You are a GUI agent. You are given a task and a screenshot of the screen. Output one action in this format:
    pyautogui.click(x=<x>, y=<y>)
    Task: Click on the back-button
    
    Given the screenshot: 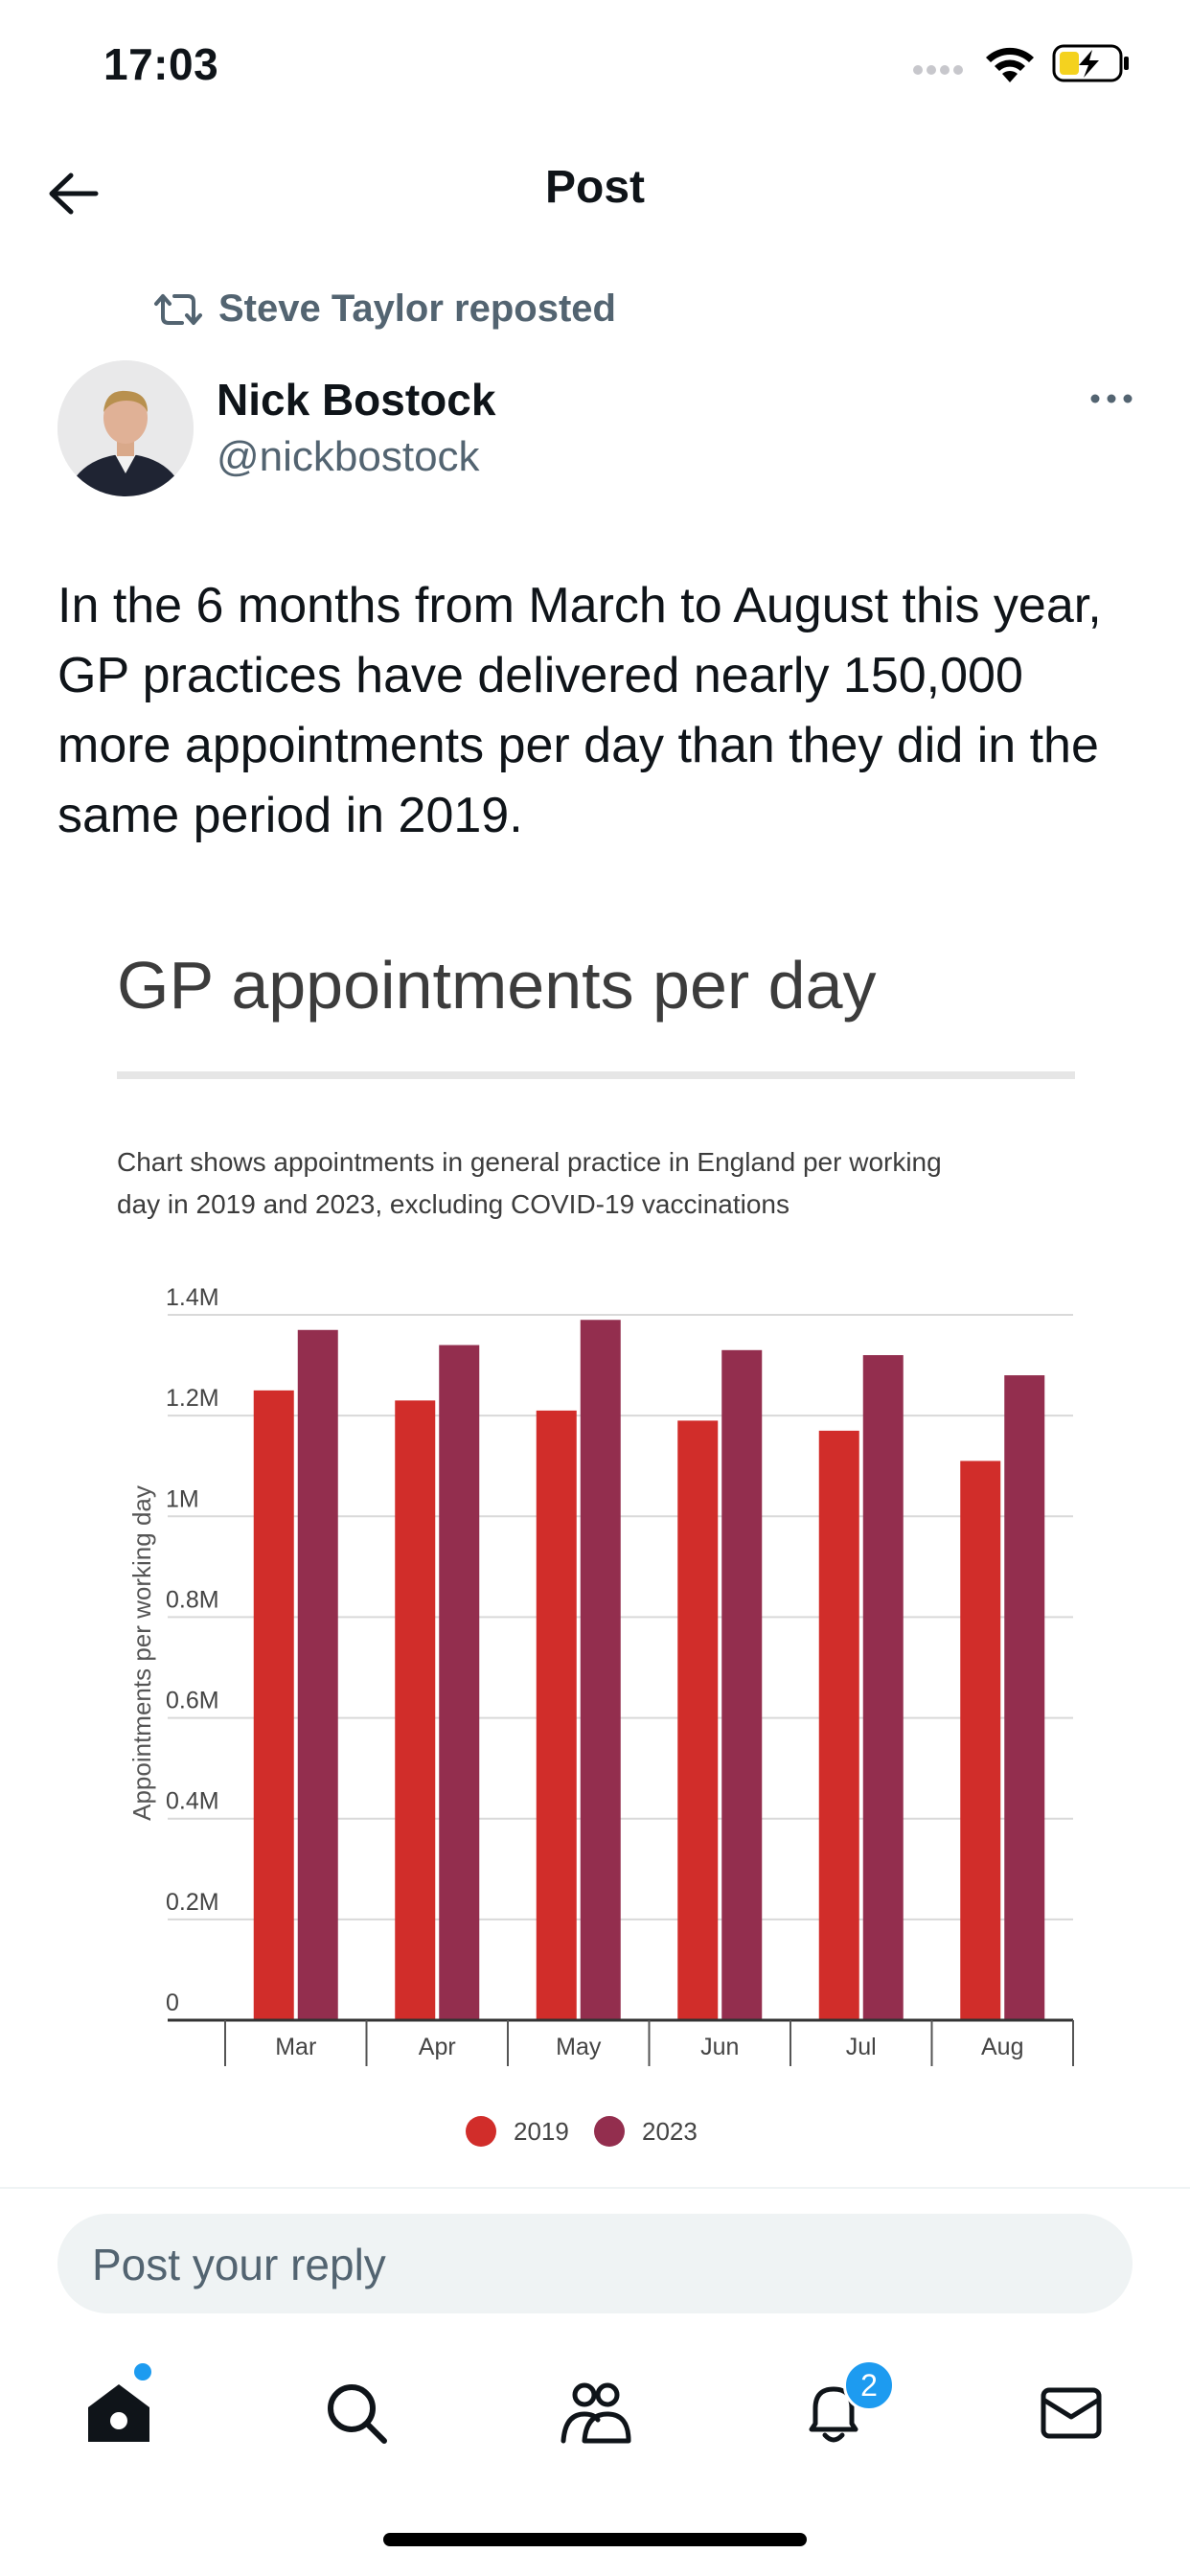 What is the action you would take?
    pyautogui.click(x=72, y=193)
    